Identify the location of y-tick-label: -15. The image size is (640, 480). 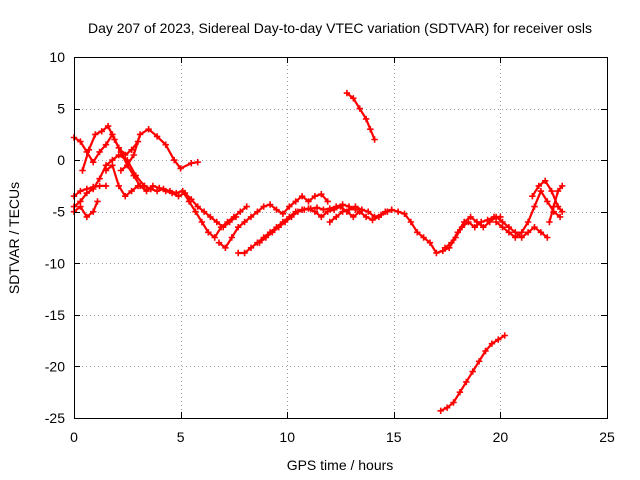
(55, 315).